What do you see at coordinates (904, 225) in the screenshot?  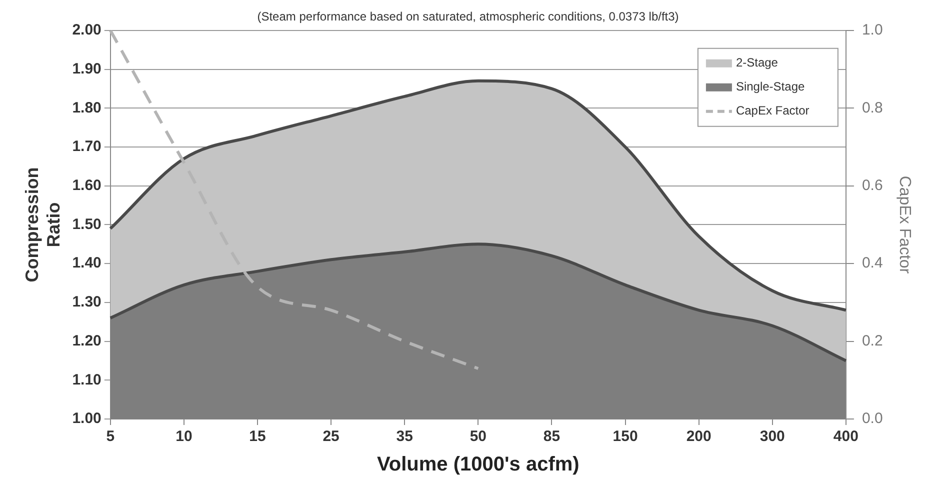 I see `y2-axis-title: CapEx Factor` at bounding box center [904, 225].